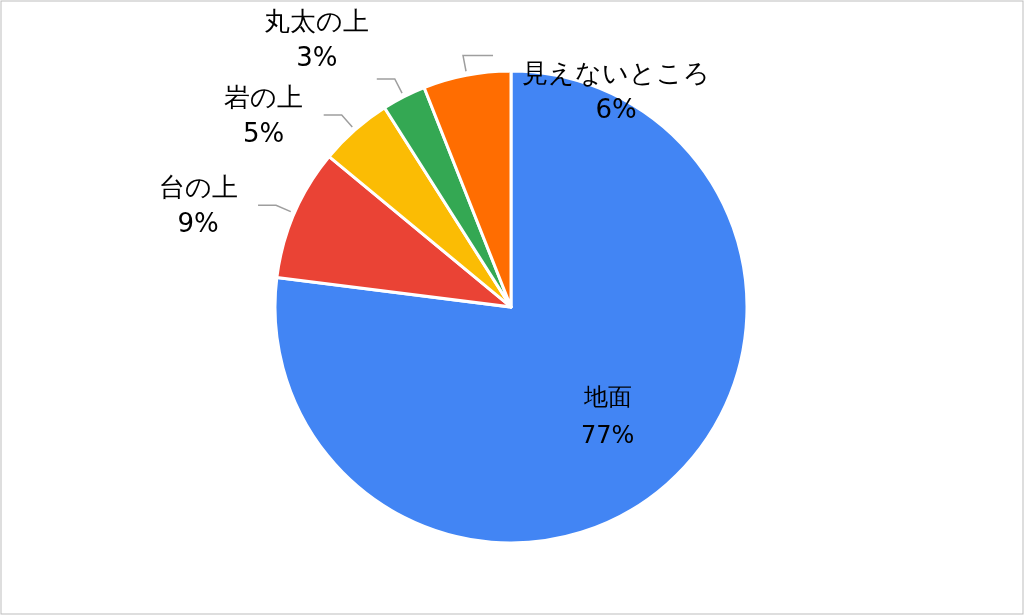 This screenshot has width=1024, height=615. Describe the element at coordinates (264, 96) in the screenshot. I see `slice-label: 岩の上` at that location.